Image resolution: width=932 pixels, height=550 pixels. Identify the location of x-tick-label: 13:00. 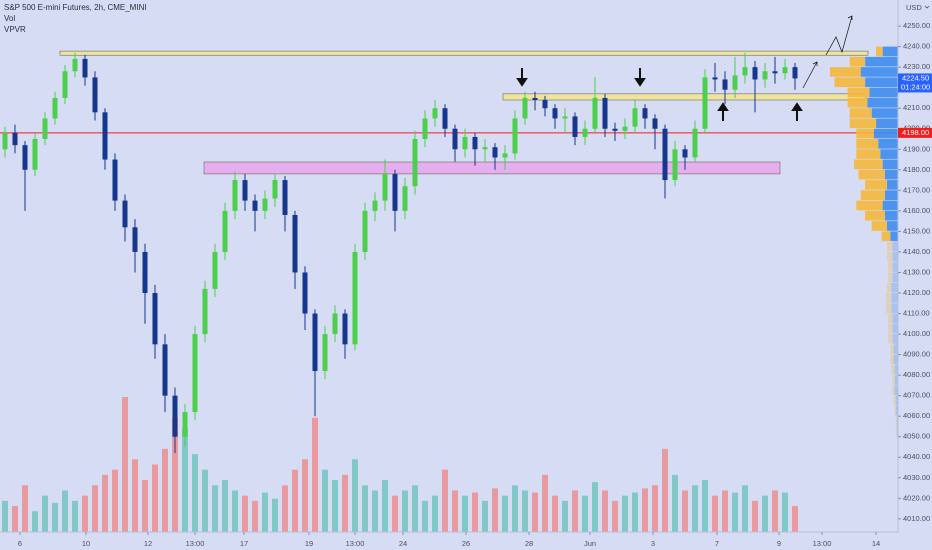
(822, 543).